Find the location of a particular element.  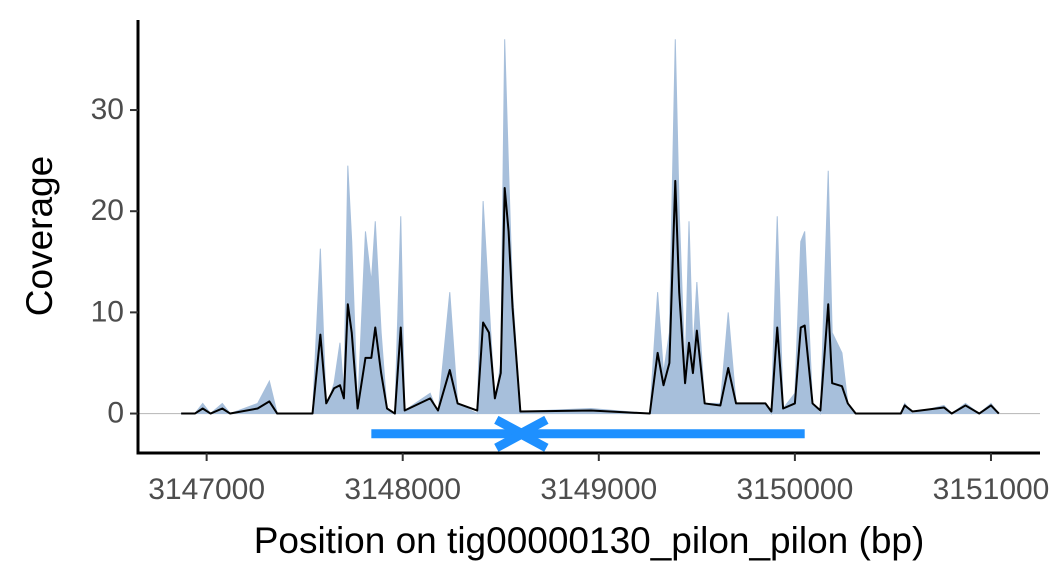

y-tick-label: 30 is located at coordinates (107, 109).